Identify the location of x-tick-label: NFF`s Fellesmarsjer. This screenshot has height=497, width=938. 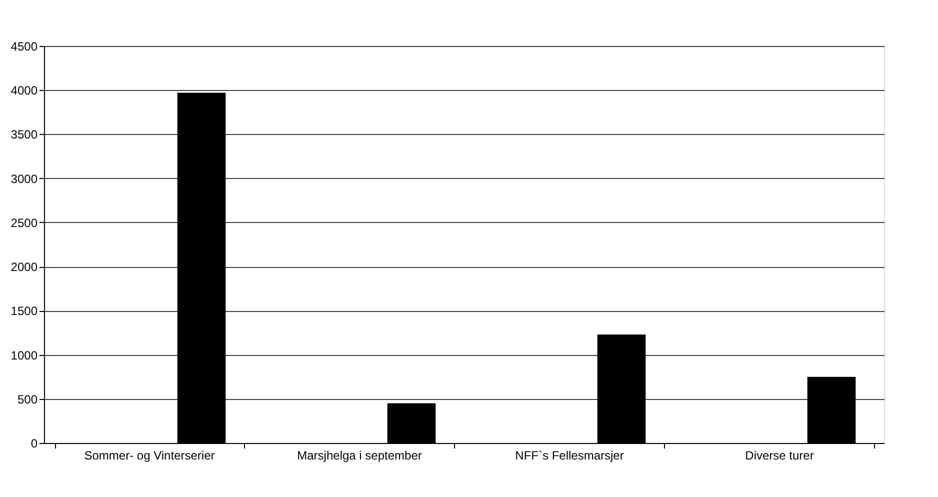
(569, 455).